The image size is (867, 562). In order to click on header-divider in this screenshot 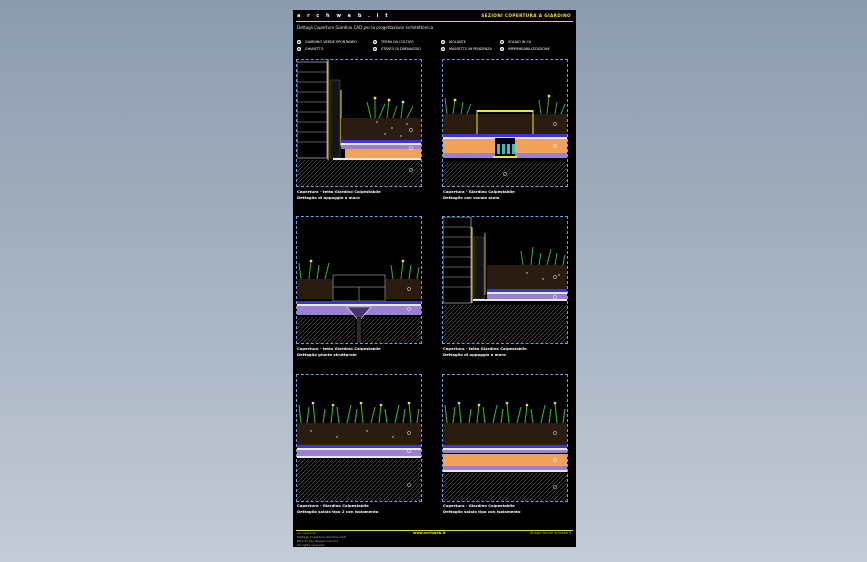, I will do `click(434, 21)`.